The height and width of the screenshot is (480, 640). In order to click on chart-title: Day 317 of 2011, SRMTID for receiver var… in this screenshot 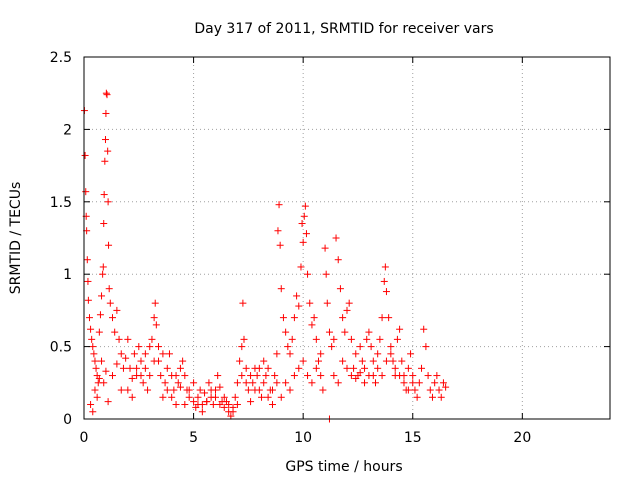, I will do `click(343, 29)`.